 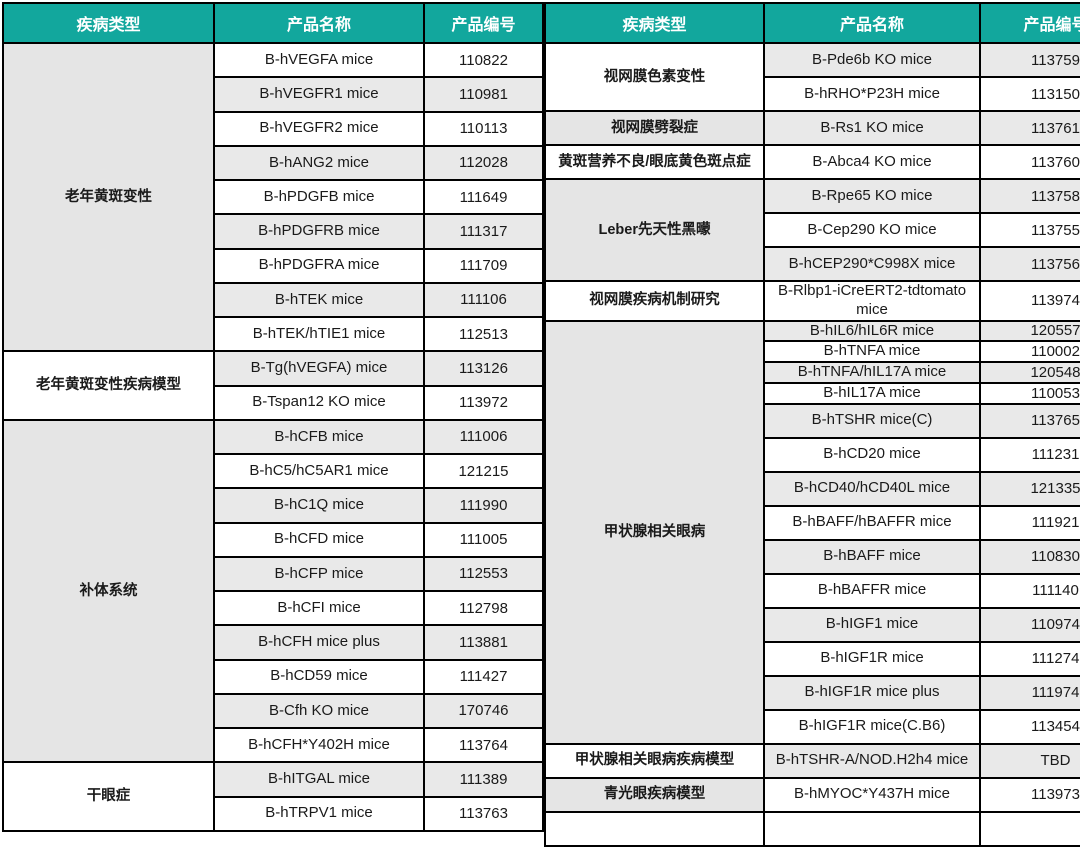 I want to click on product-code-cell: 110830, so click(x=1029, y=556).